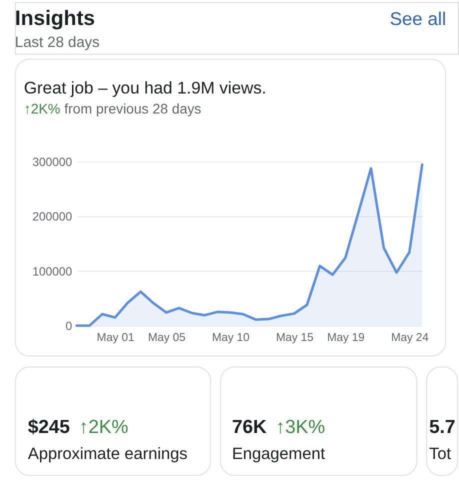 The image size is (459, 500). I want to click on y-tick-label: 300000, so click(52, 161).